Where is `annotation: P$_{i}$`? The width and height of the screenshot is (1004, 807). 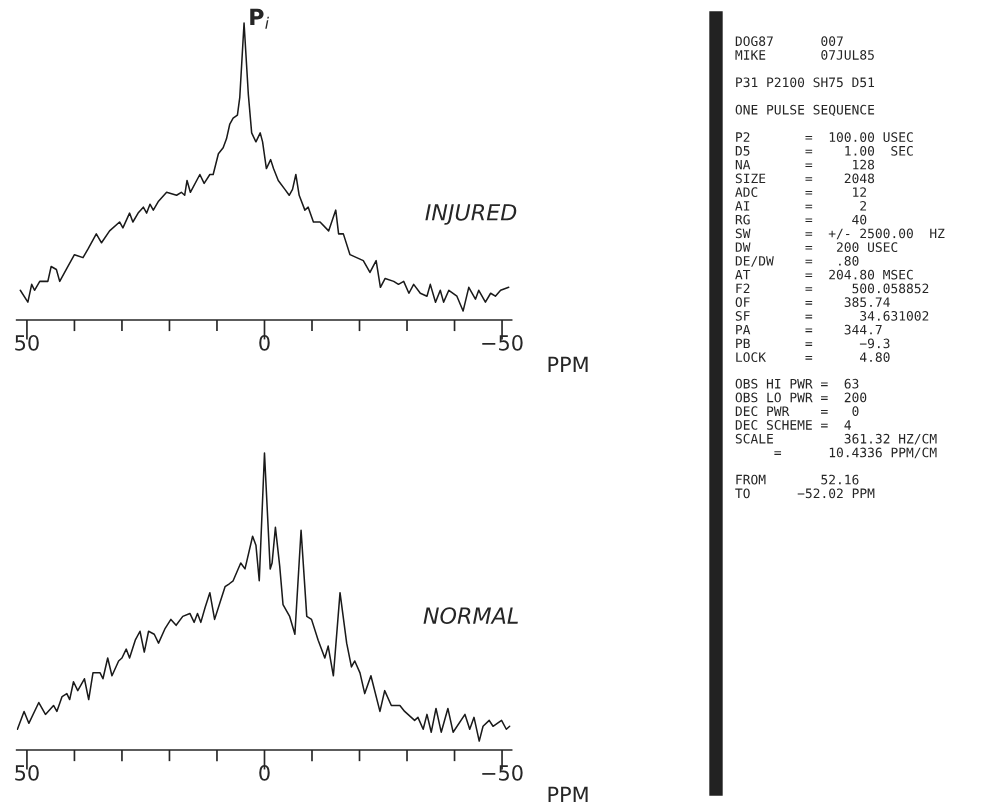
annotation: P$_{i}$ is located at coordinates (259, 18).